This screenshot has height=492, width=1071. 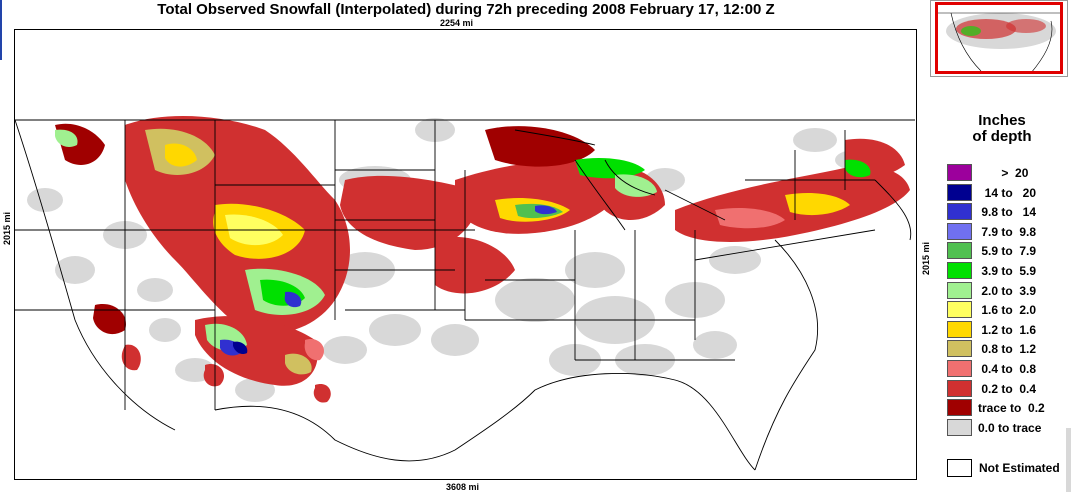 I want to click on legend-label: 0.8 to 1.2, so click(x=1007, y=349).